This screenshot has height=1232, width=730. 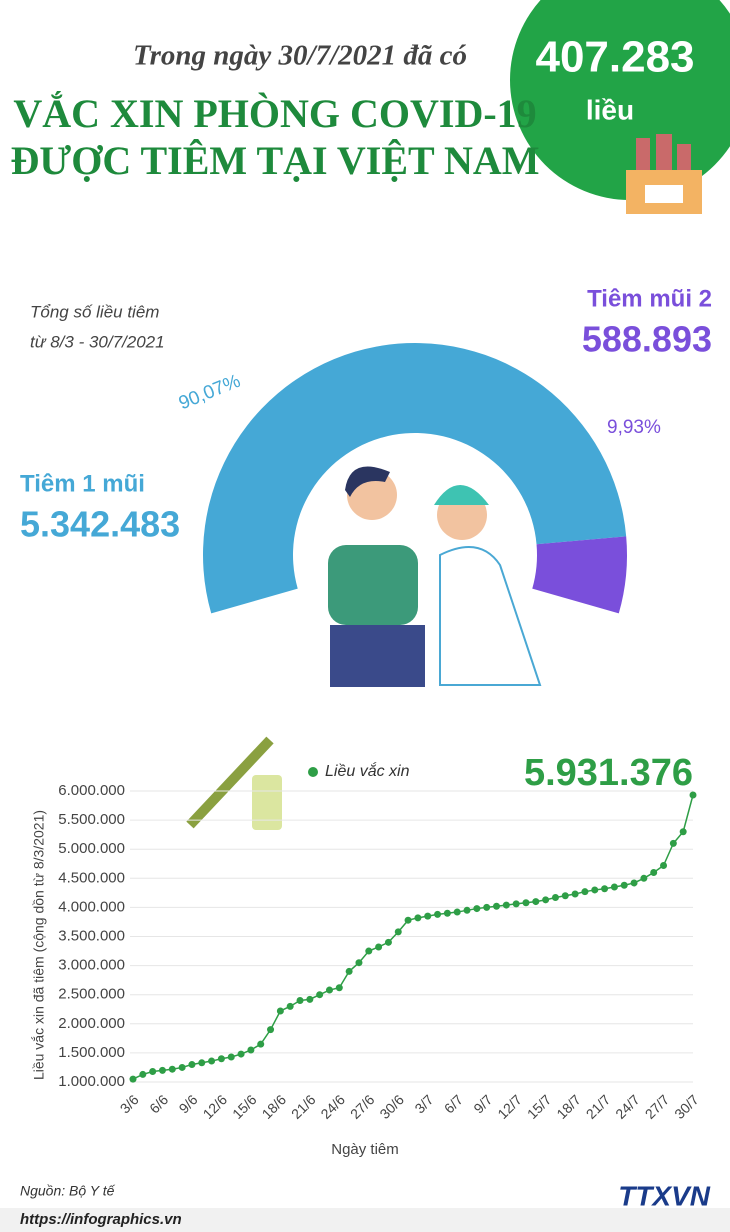 I want to click on count-label: 588.893, so click(x=647, y=339).